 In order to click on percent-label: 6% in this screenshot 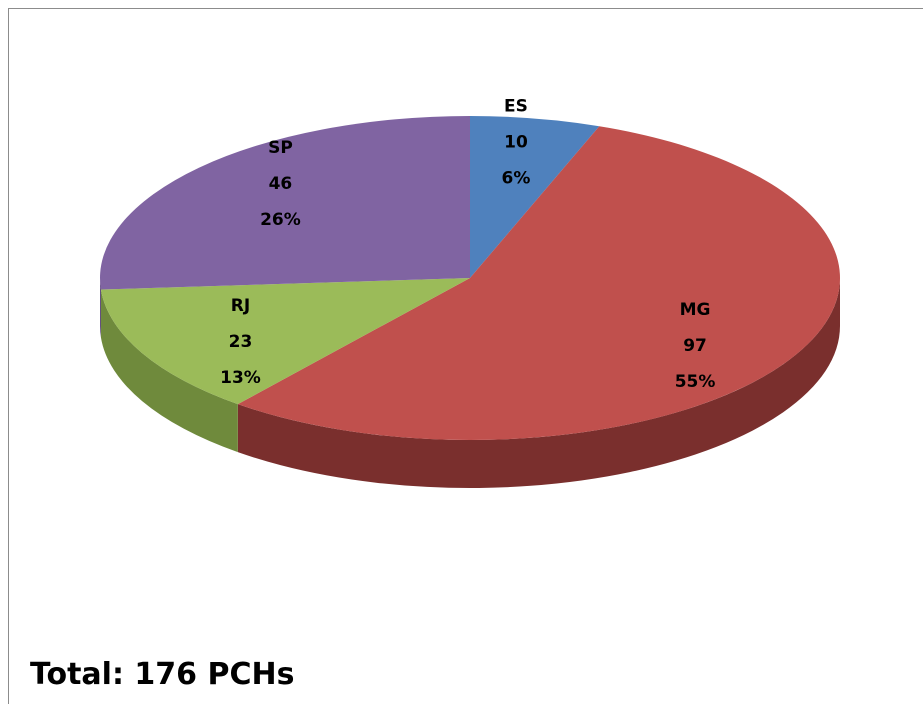, I will do `click(516, 178)`.